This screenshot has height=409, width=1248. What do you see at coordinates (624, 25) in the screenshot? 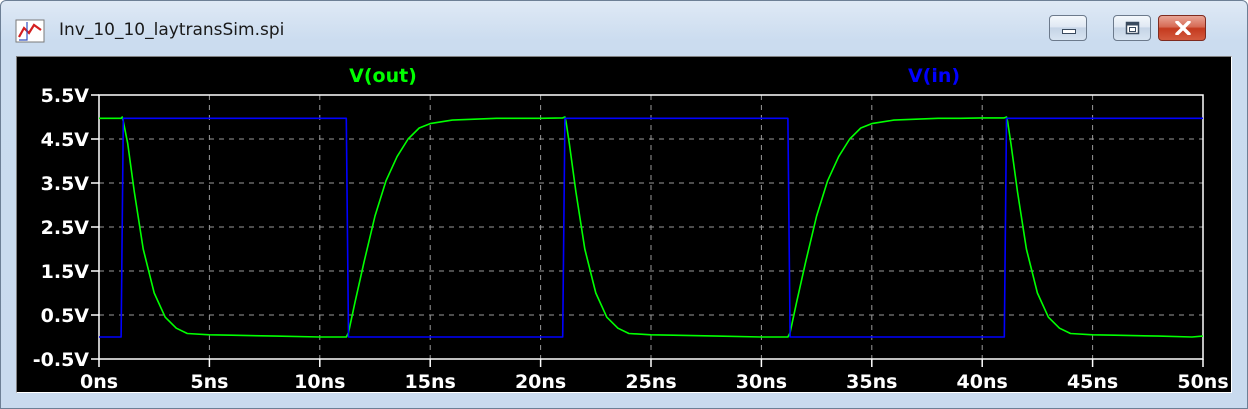
I see `title-bar: Inv_10_10_laytransSim.spi` at bounding box center [624, 25].